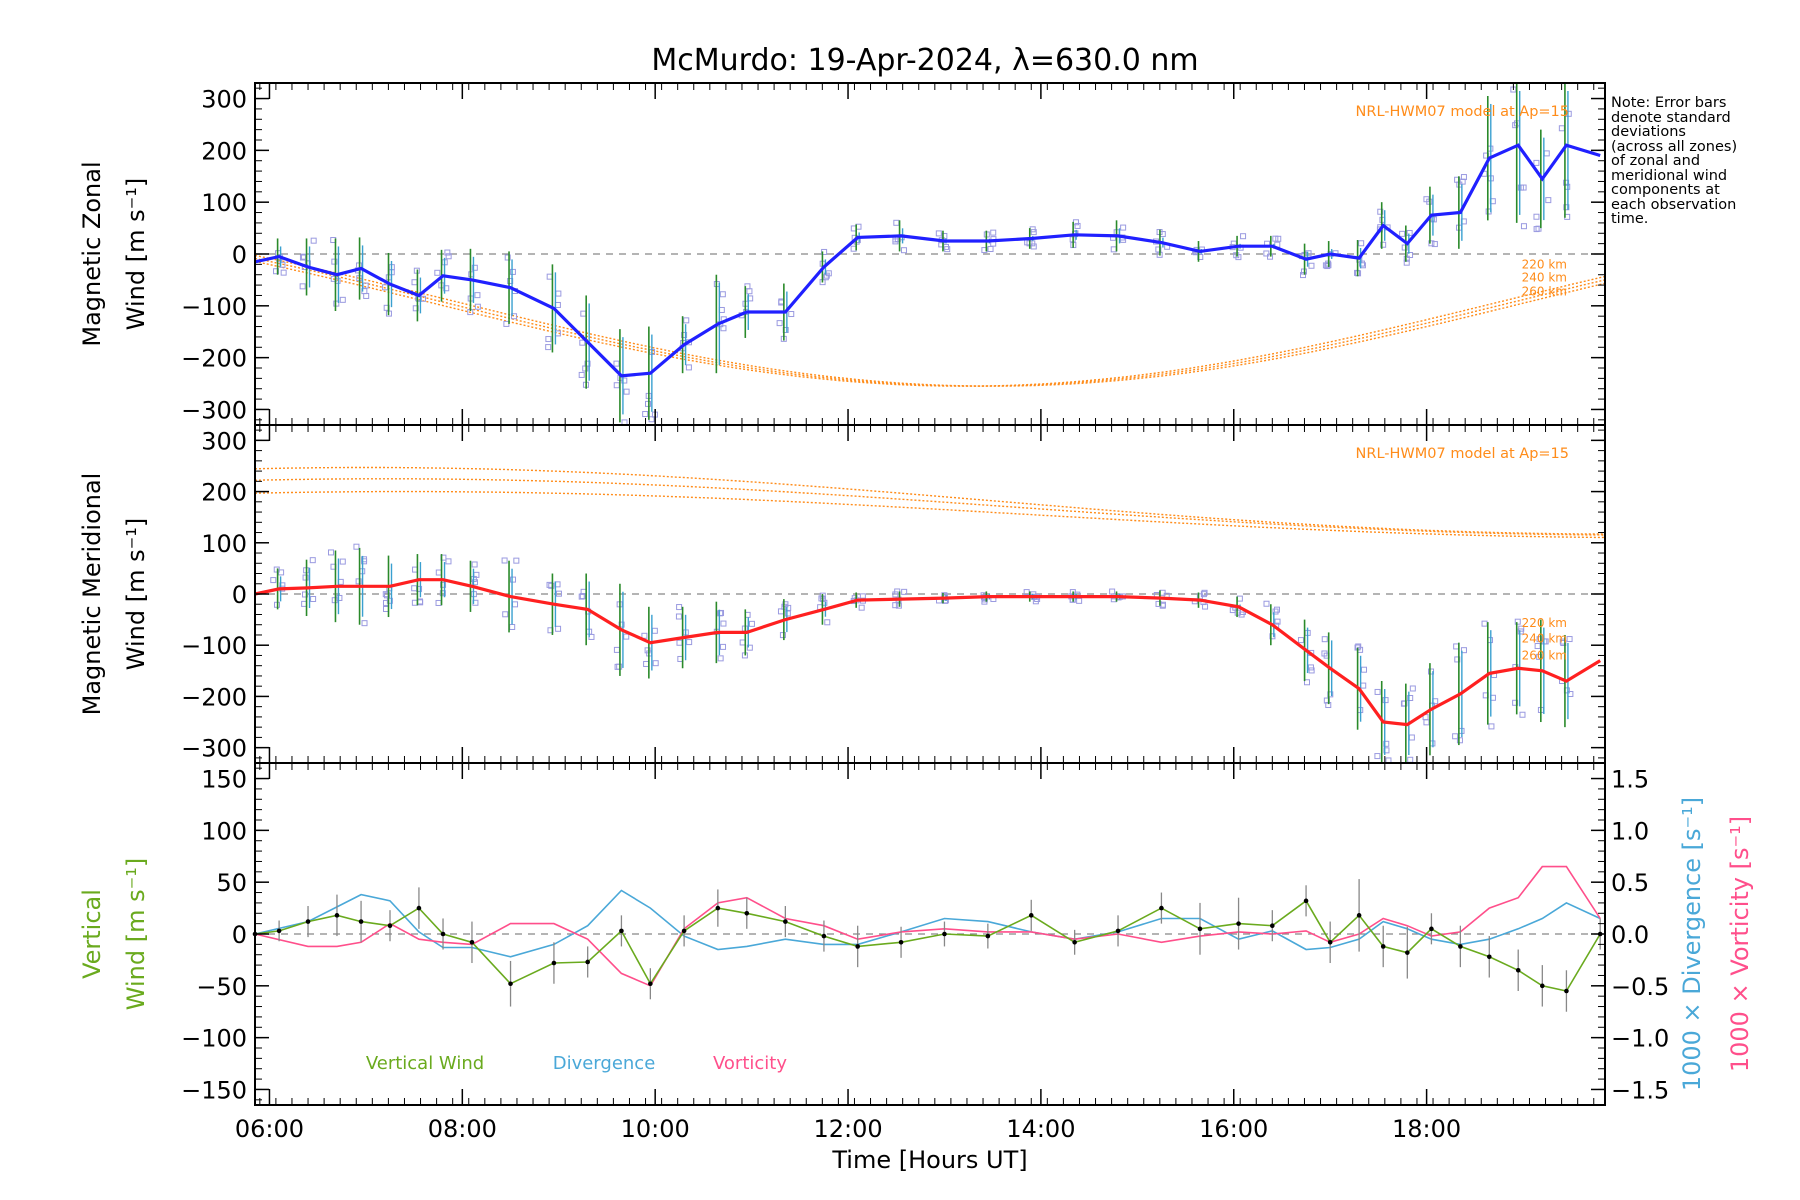 Image resolution: width=1800 pixels, height=1200 pixels. What do you see at coordinates (1640, 1090) in the screenshot?
I see `y2-tick-label: −1.5` at bounding box center [1640, 1090].